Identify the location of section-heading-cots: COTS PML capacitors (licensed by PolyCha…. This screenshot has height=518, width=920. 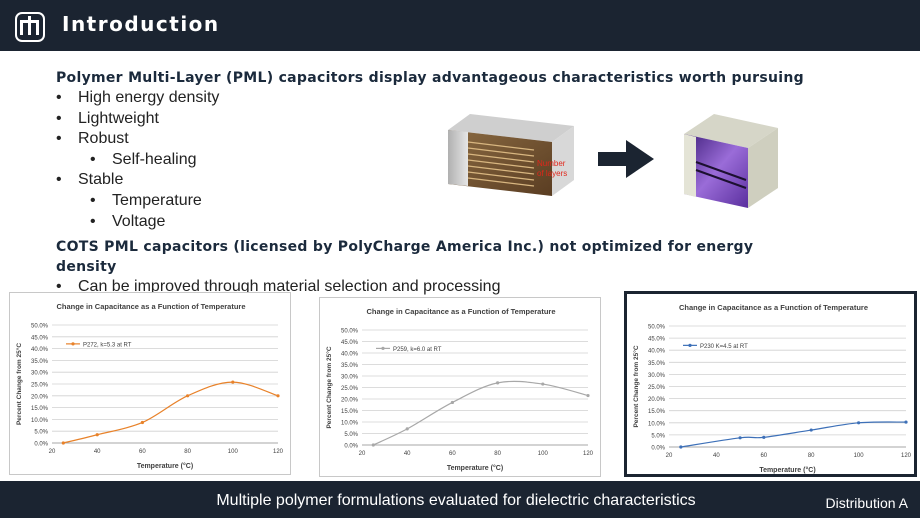
(405, 257).